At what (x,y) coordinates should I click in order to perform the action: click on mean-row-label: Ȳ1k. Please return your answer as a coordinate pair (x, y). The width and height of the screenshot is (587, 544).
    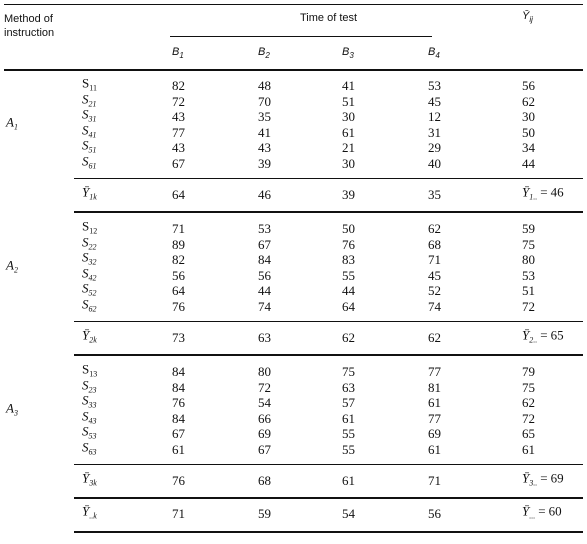
    Looking at the image, I should click on (89, 195).